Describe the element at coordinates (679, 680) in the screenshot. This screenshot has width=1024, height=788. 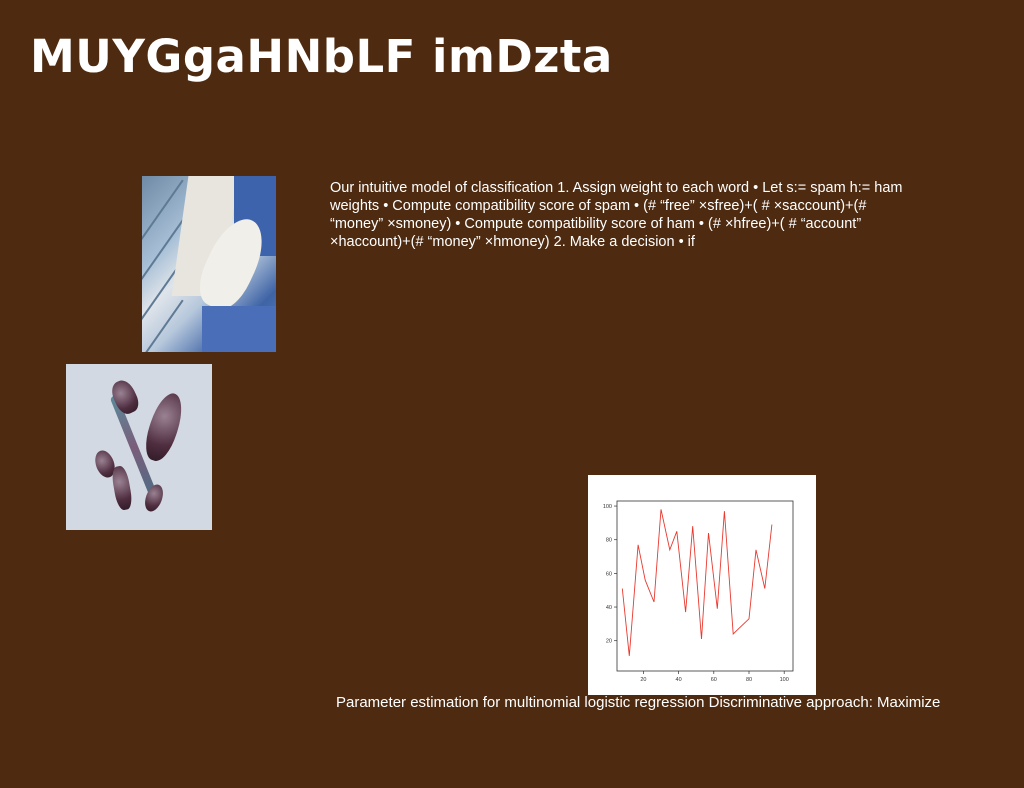
I see `x-tick-label: 40` at that location.